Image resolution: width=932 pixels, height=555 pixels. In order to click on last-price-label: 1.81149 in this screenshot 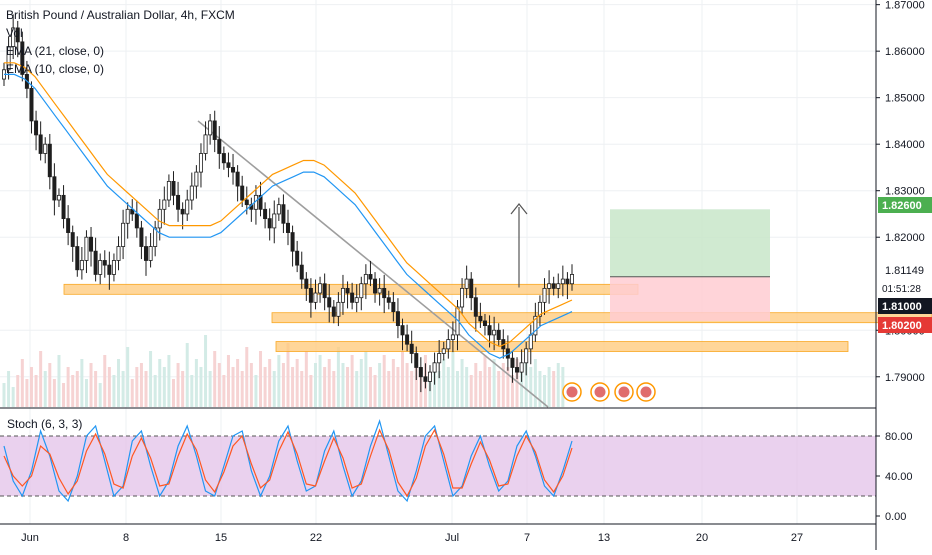, I will do `click(904, 271)`.